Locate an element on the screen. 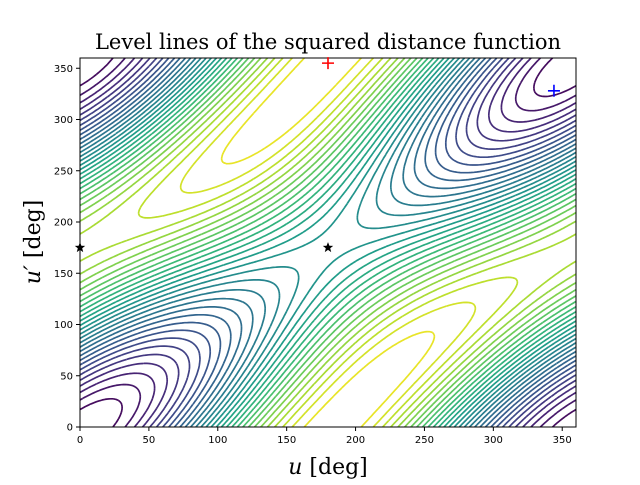  y-axis-unit: [deg] is located at coordinates (33, 229).